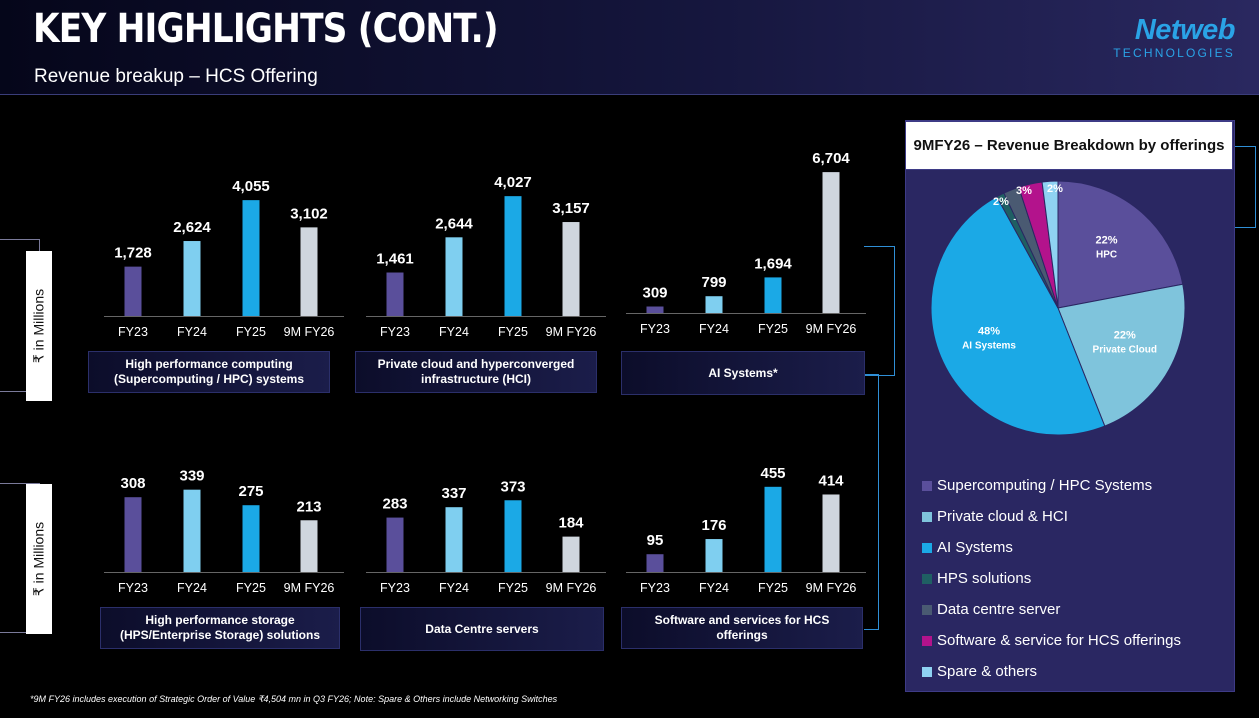 The height and width of the screenshot is (718, 1259). Describe the element at coordinates (192, 227) in the screenshot. I see `bar-value-label: 2,624` at that location.